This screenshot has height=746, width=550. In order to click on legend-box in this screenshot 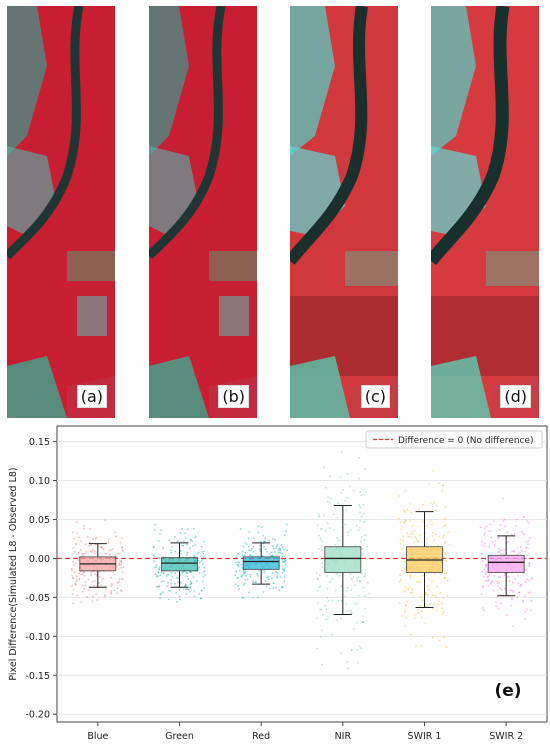, I will do `click(454, 439)`.